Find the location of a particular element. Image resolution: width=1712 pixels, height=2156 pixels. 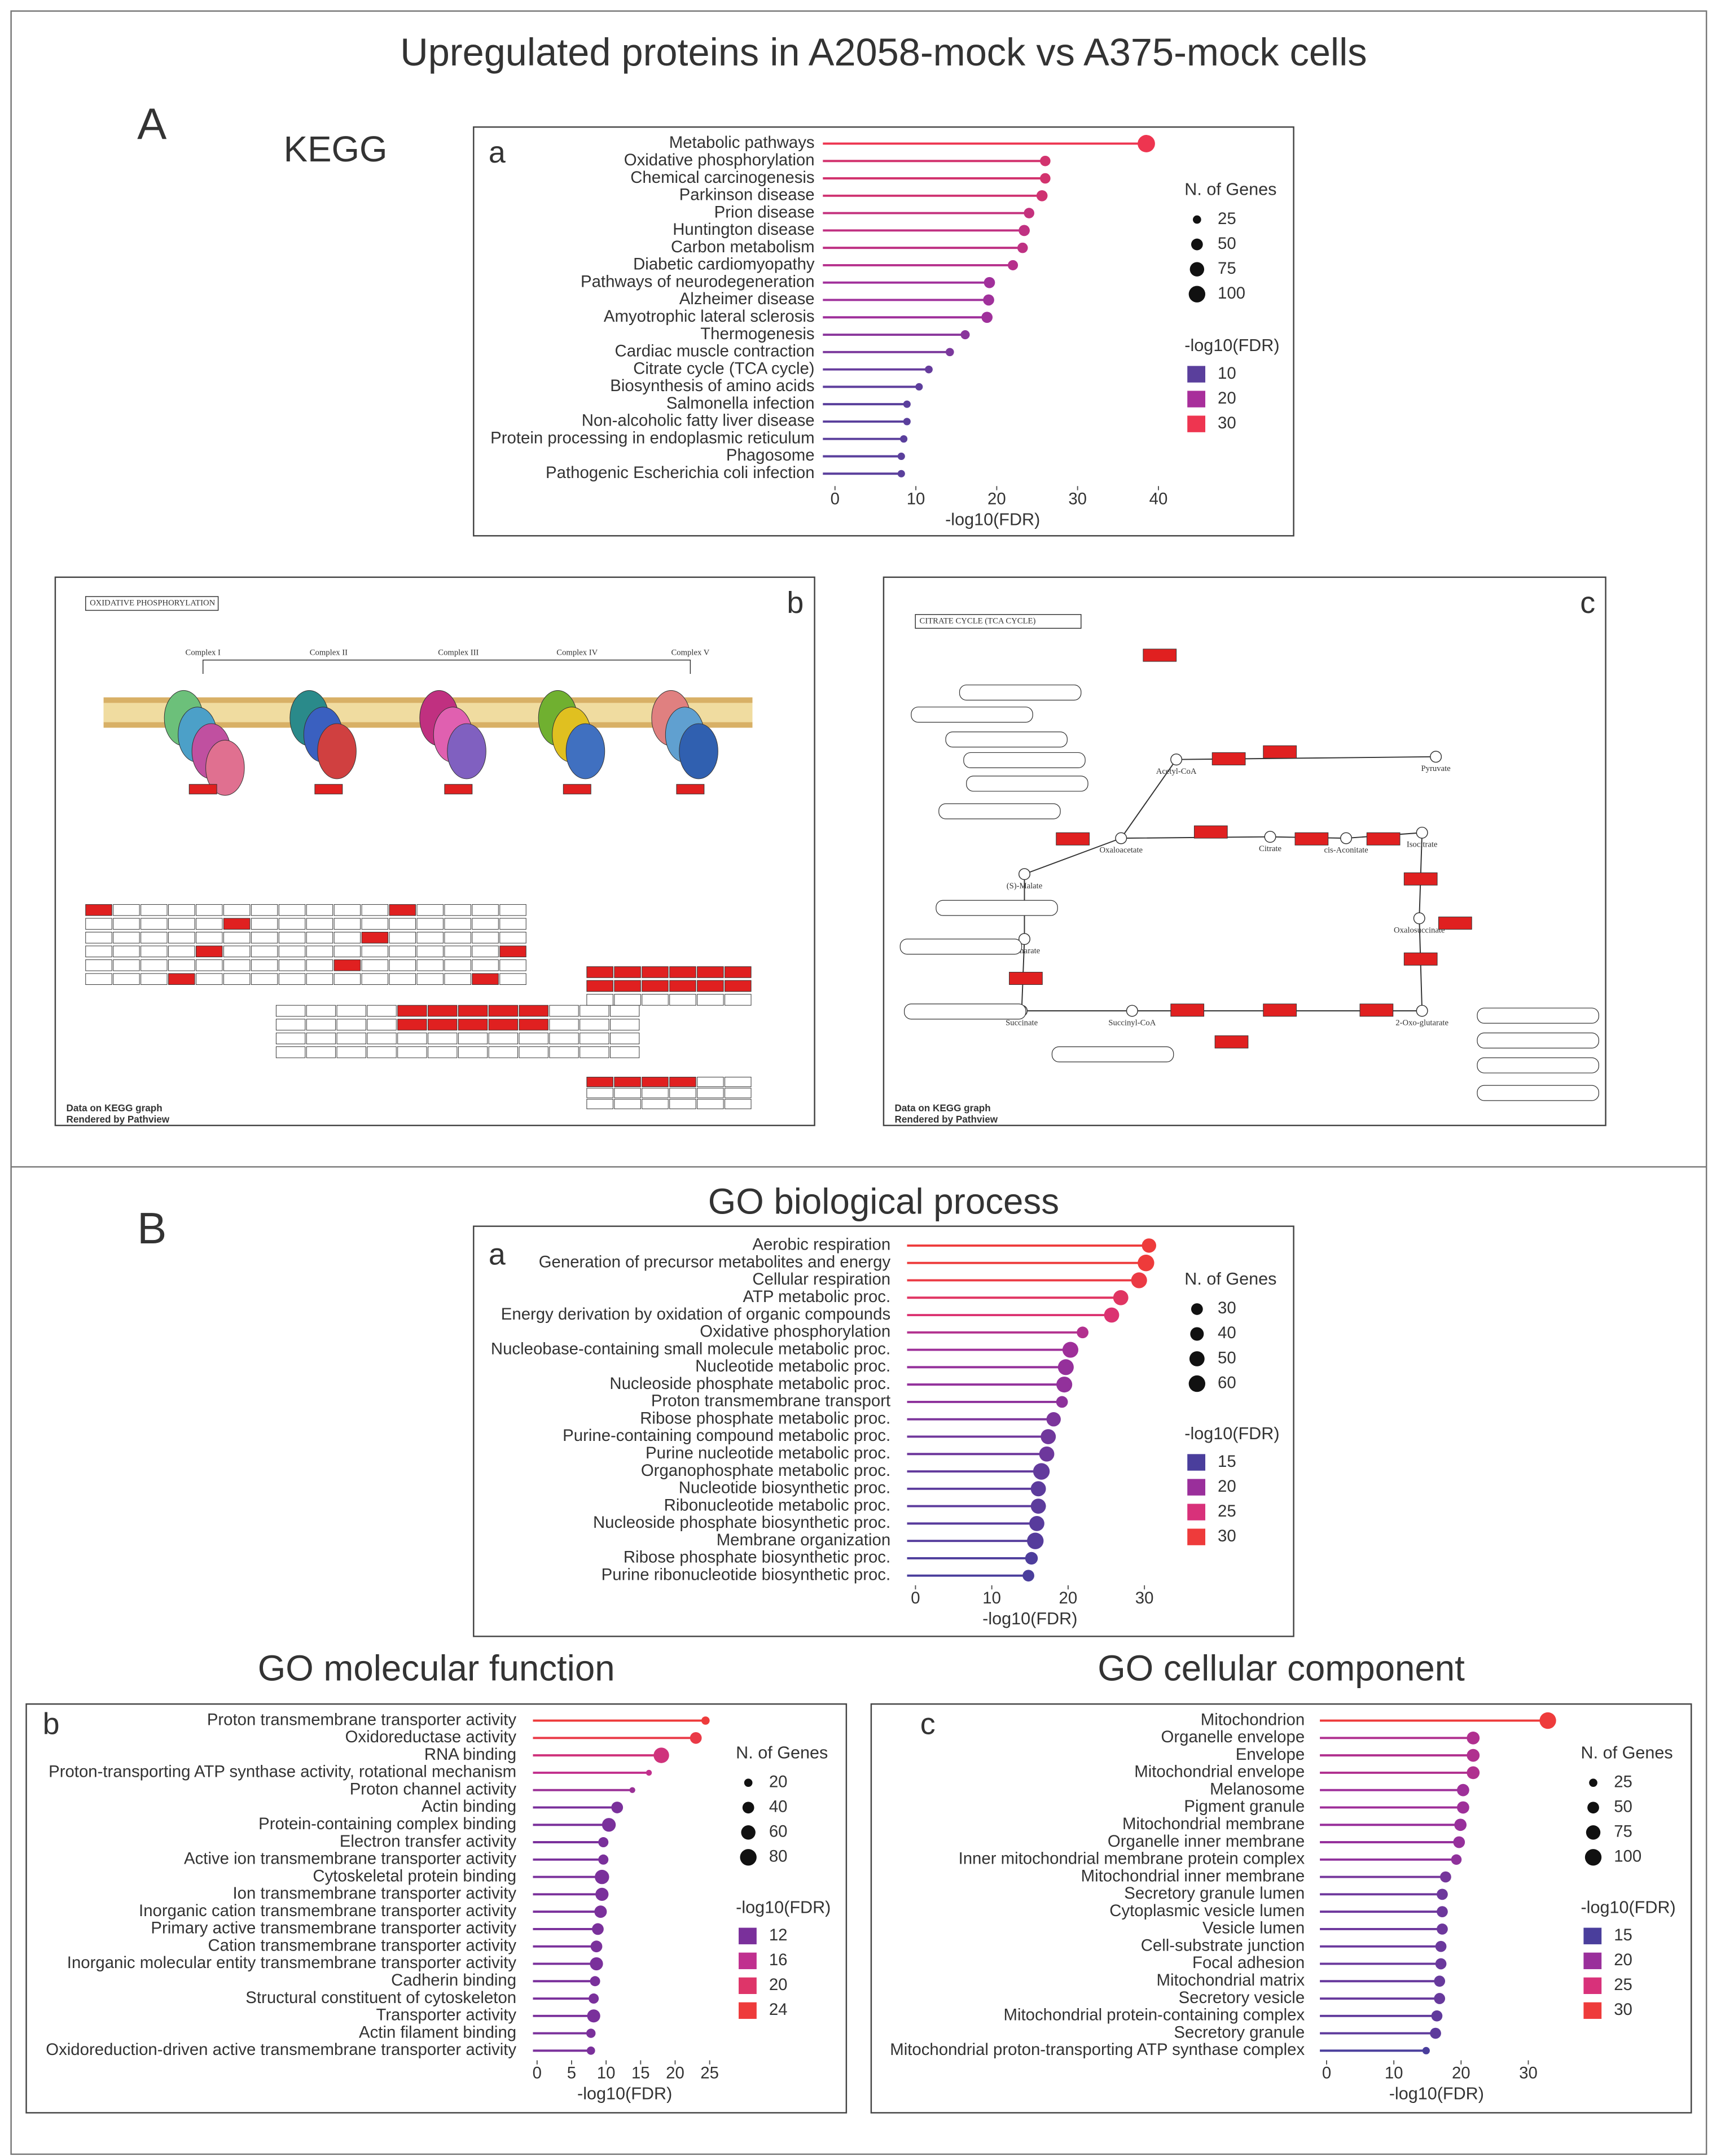

category-label: Diabetic cardiomyopathy is located at coordinates (724, 264).